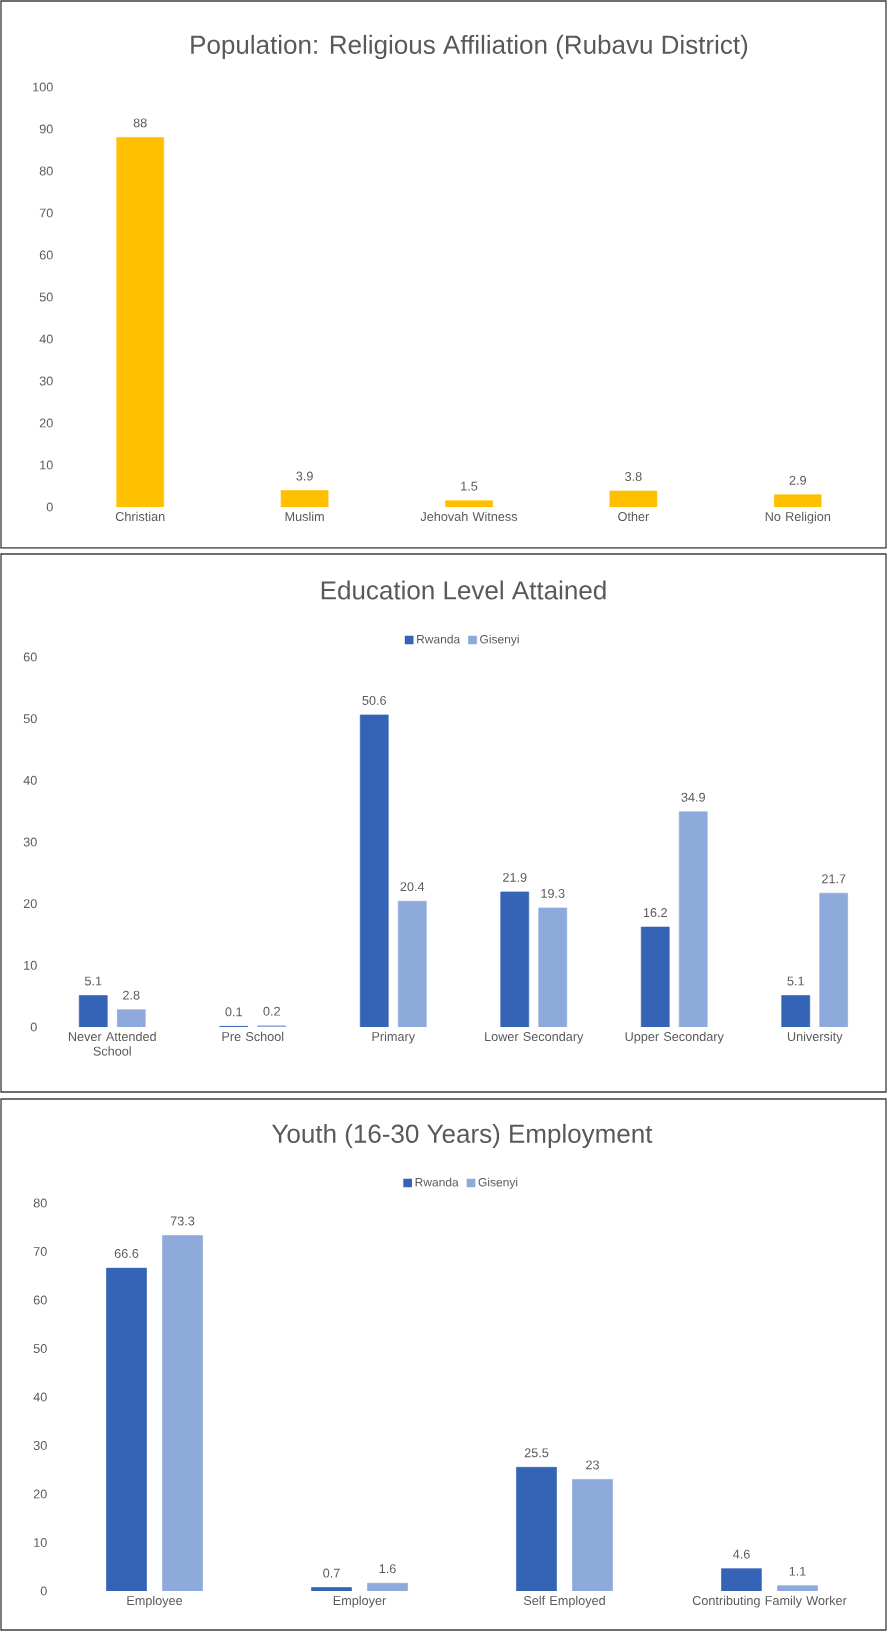 This screenshot has height=1631, width=887. What do you see at coordinates (741, 1554) in the screenshot?
I see `data-label: 4.6` at bounding box center [741, 1554].